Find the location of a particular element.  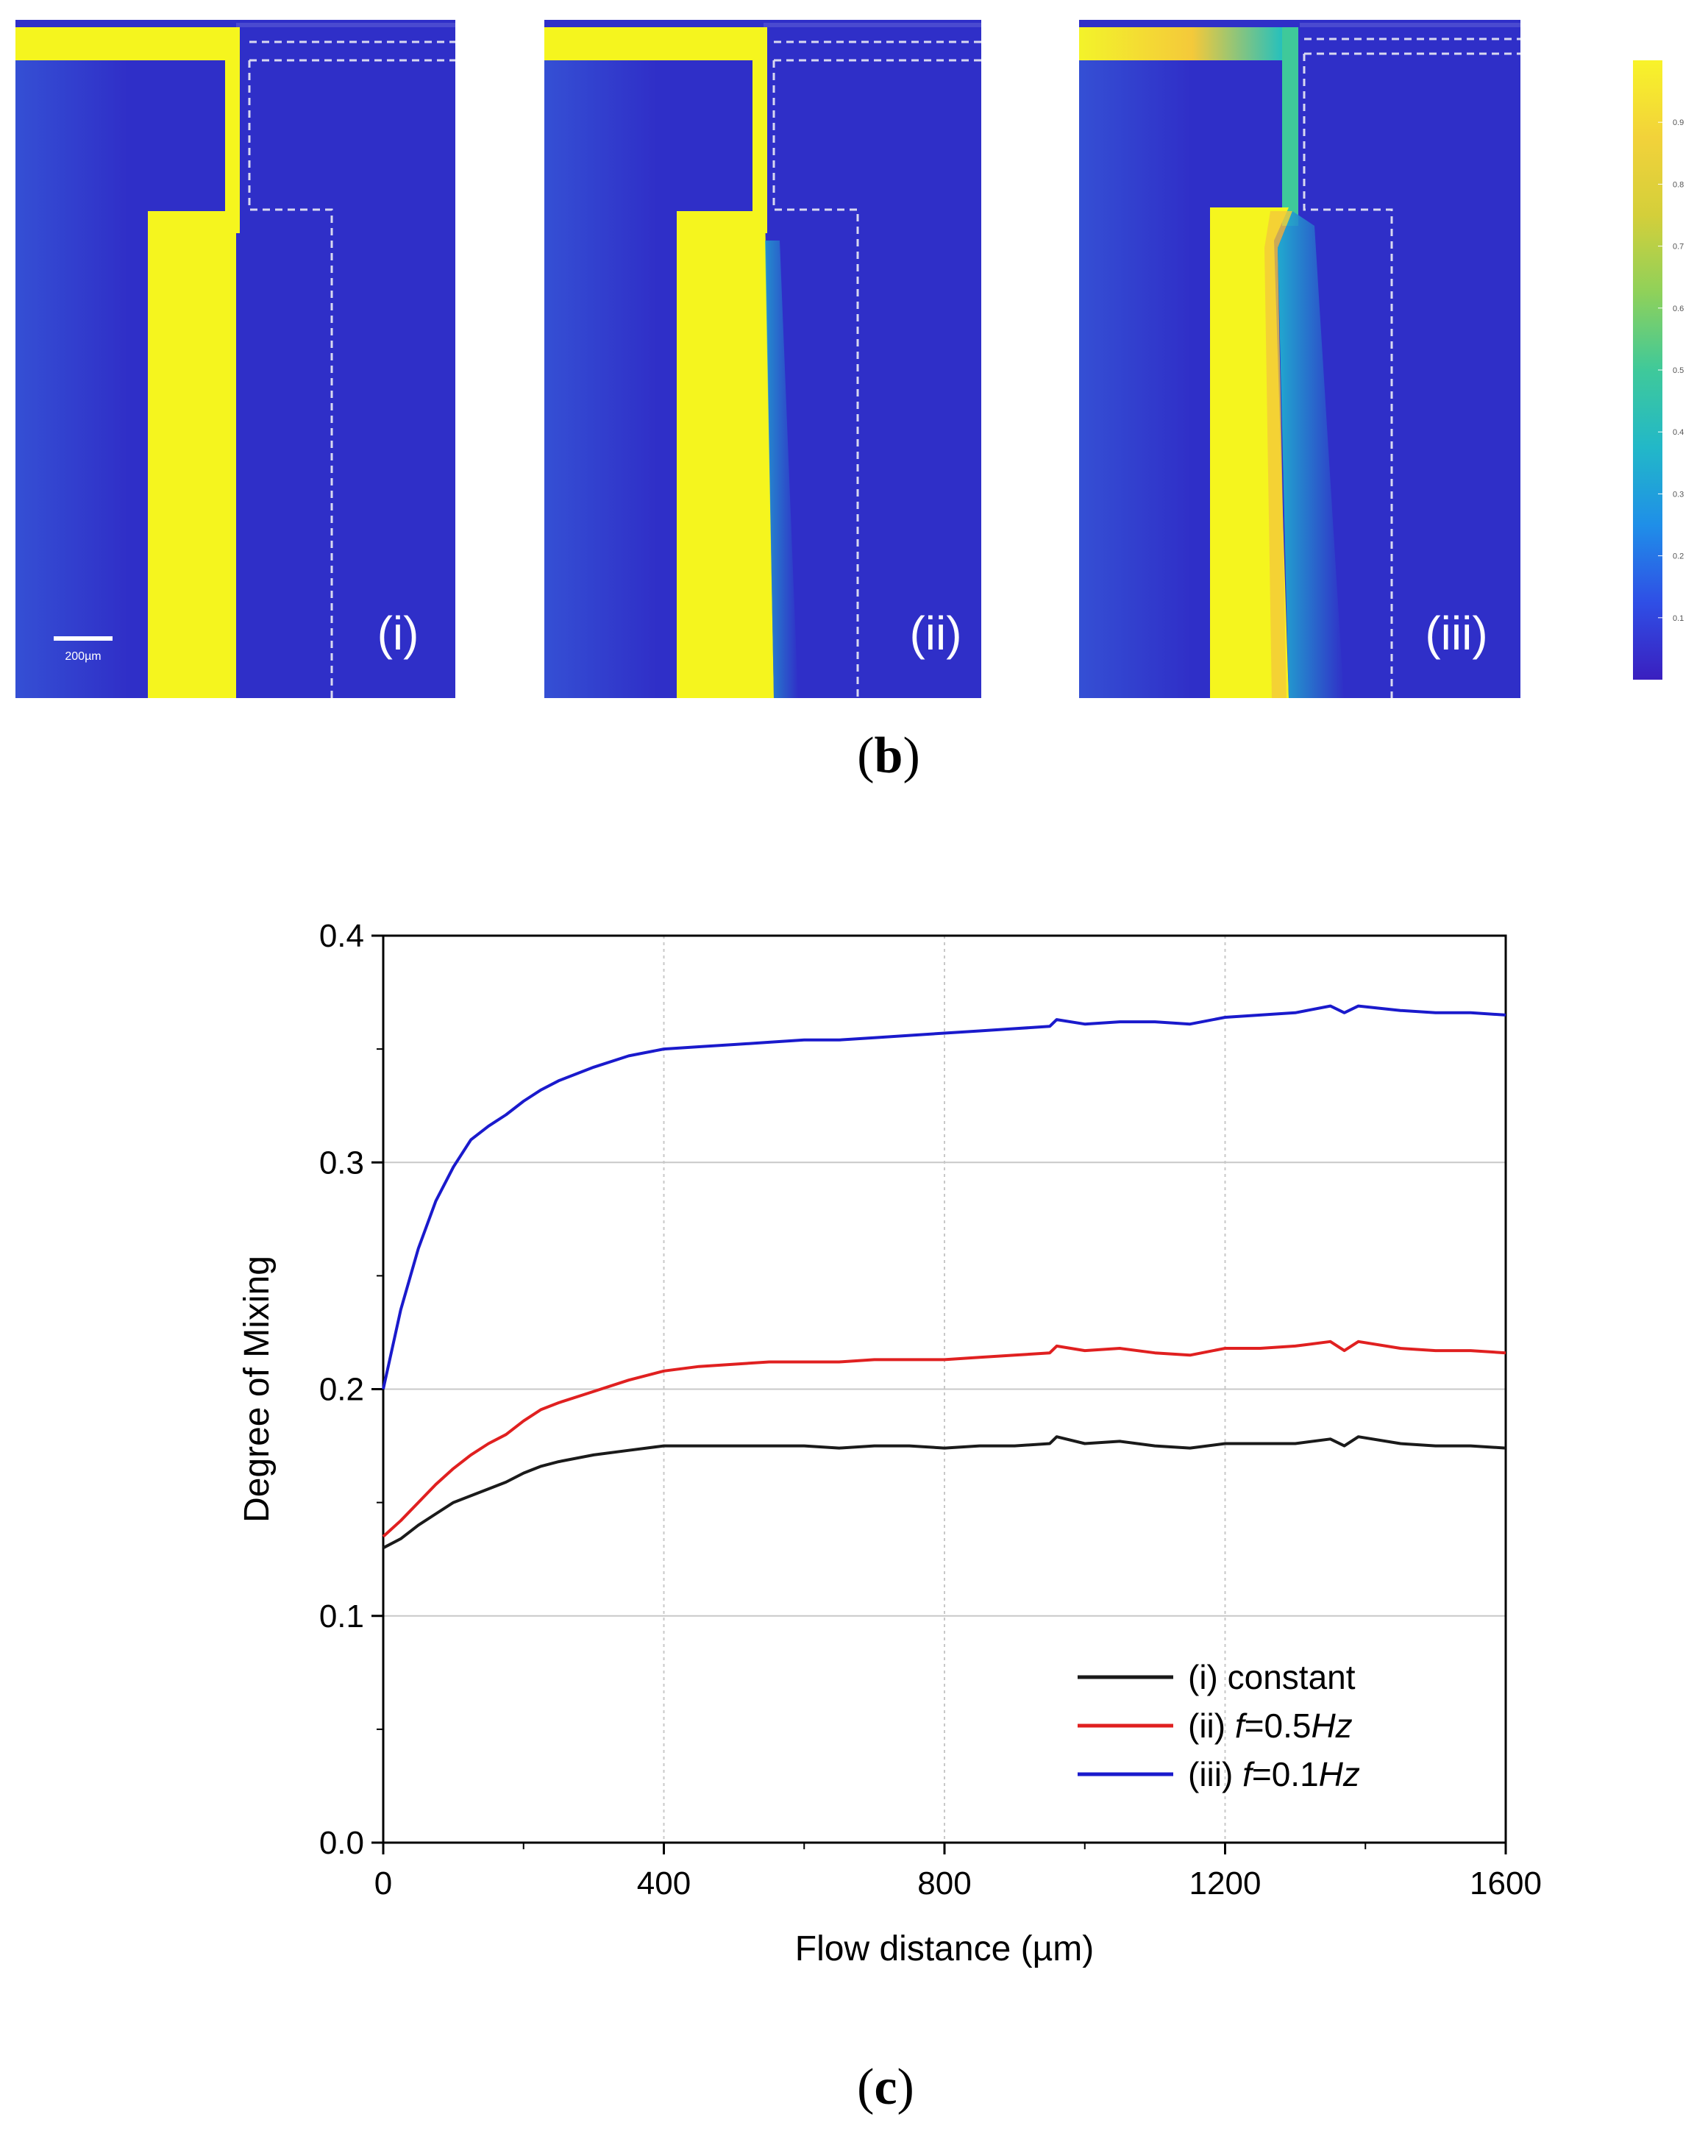

y-tick-label: 0.3 is located at coordinates (342, 1163).